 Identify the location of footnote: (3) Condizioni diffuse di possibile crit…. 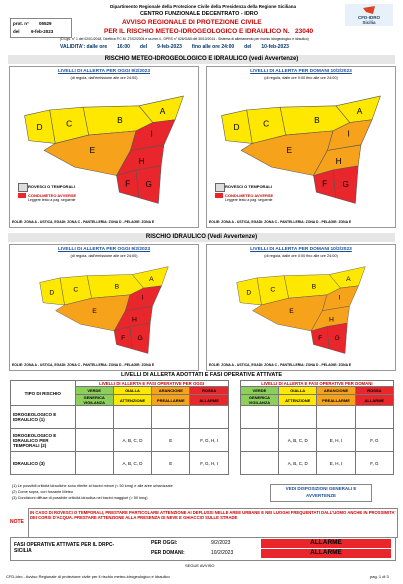
(80, 498).